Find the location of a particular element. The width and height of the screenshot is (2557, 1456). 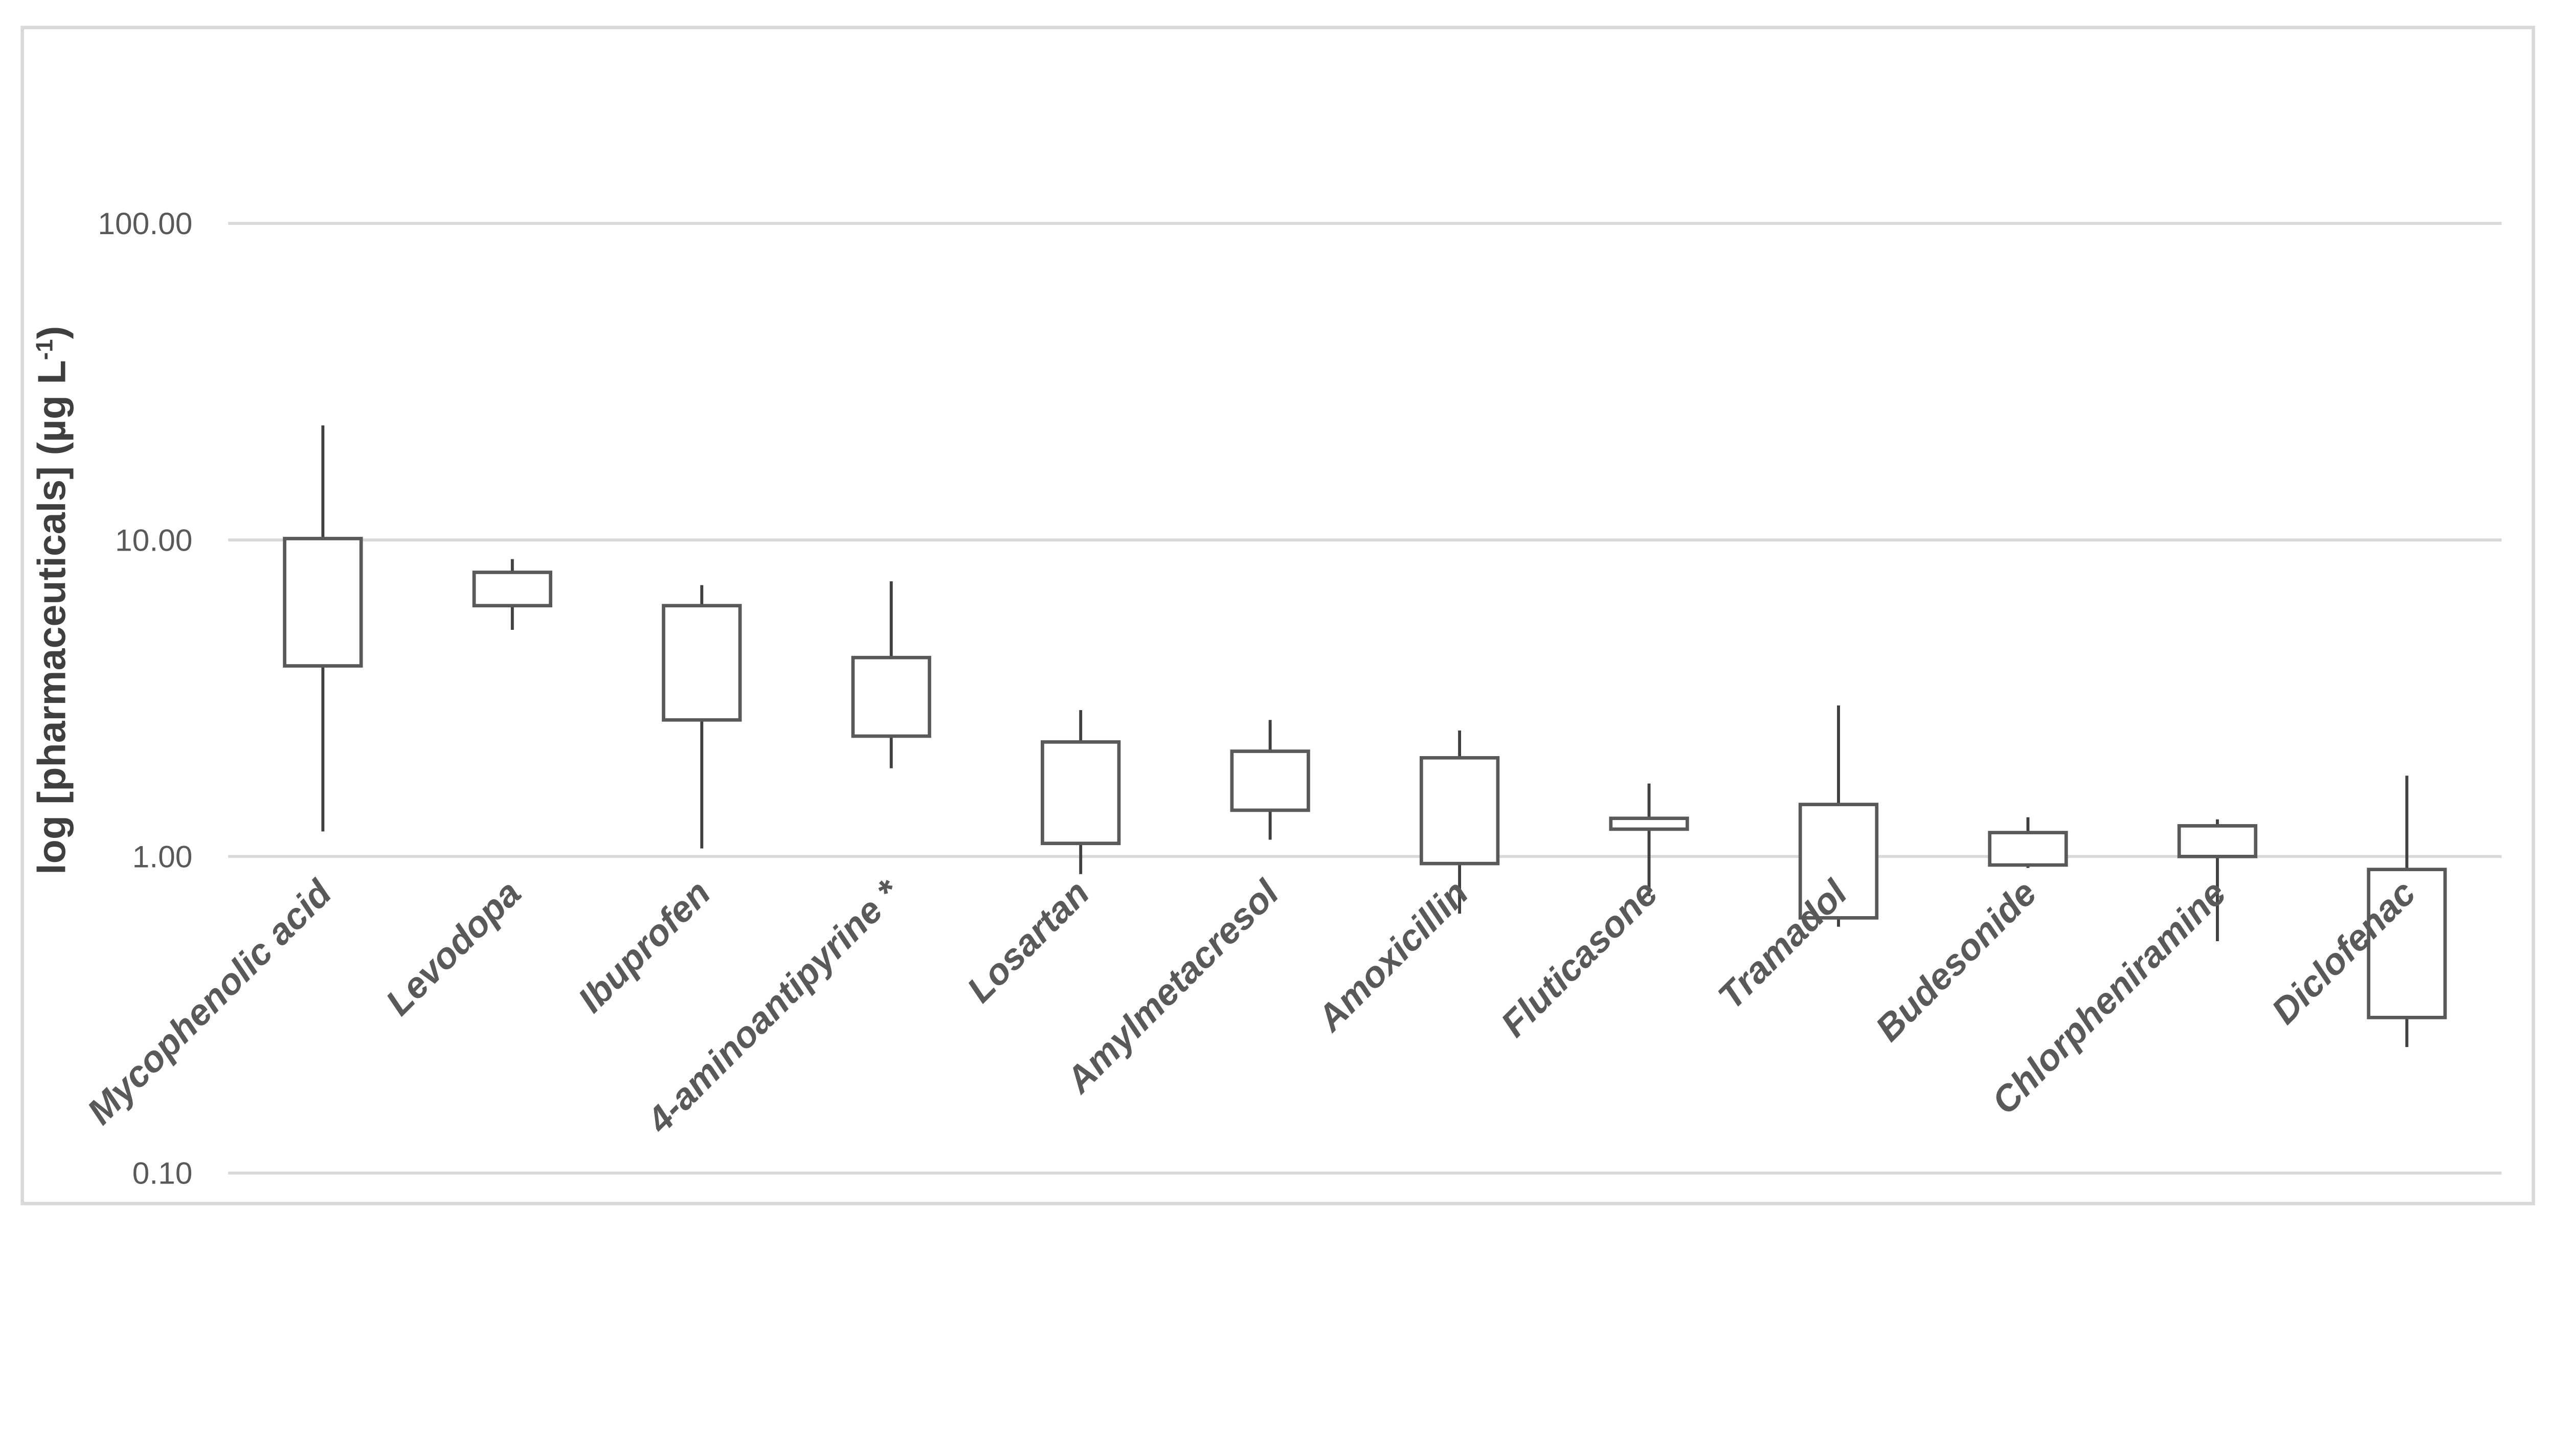

category-label: Ibuprofen is located at coordinates (644, 946).